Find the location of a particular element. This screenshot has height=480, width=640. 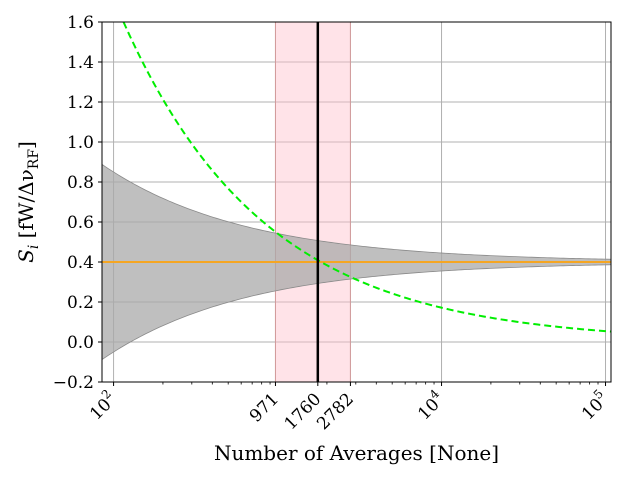

y-tick-label: 1.6 is located at coordinates (80, 23).